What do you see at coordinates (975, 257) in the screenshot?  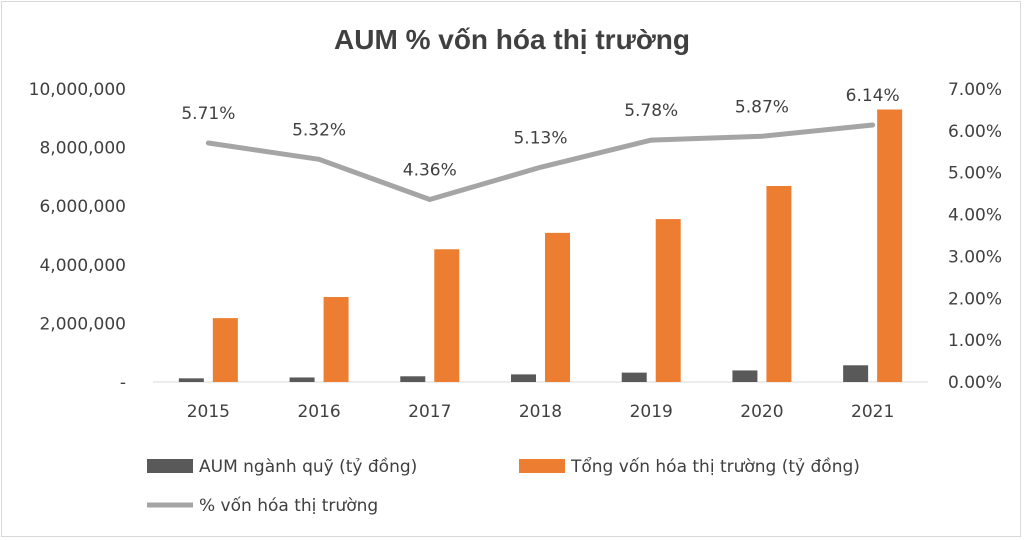 I see `right-tick-label: 3.00%` at bounding box center [975, 257].